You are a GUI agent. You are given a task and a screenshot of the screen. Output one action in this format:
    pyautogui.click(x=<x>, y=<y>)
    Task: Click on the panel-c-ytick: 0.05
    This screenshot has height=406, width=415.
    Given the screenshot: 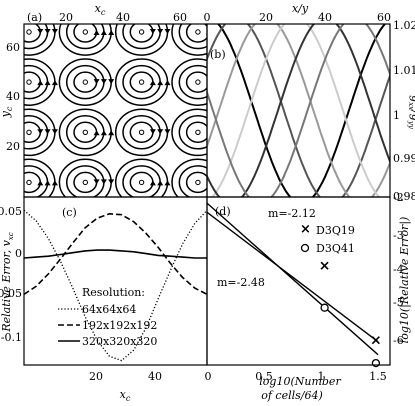 What is the action you would take?
    pyautogui.click(x=11, y=211)
    